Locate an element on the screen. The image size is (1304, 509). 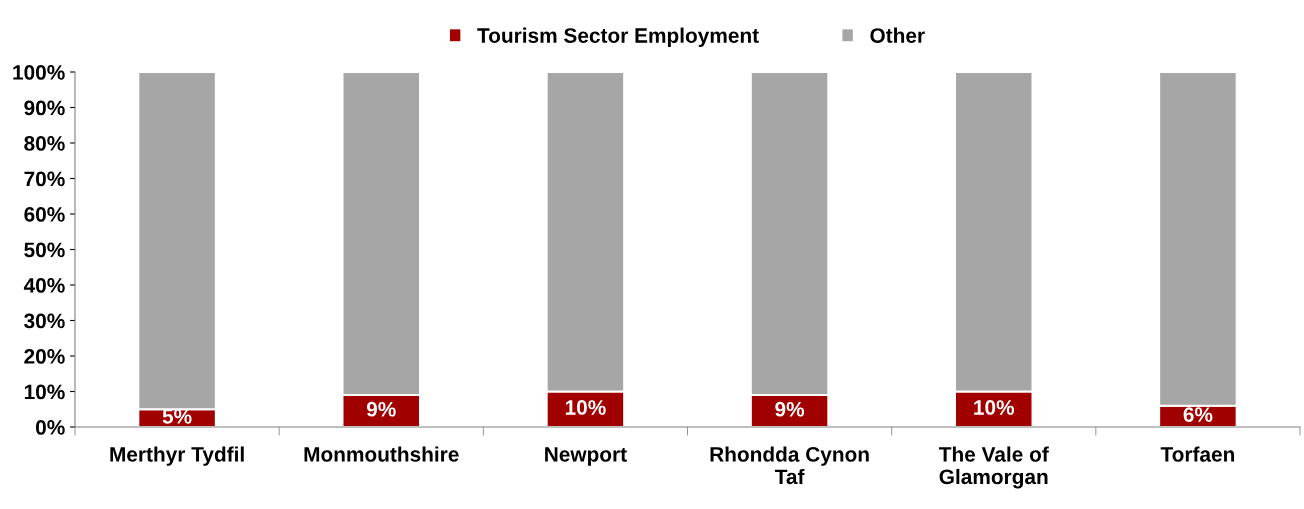
x-tick-label: The Vale of Glamorgan is located at coordinates (993, 467).